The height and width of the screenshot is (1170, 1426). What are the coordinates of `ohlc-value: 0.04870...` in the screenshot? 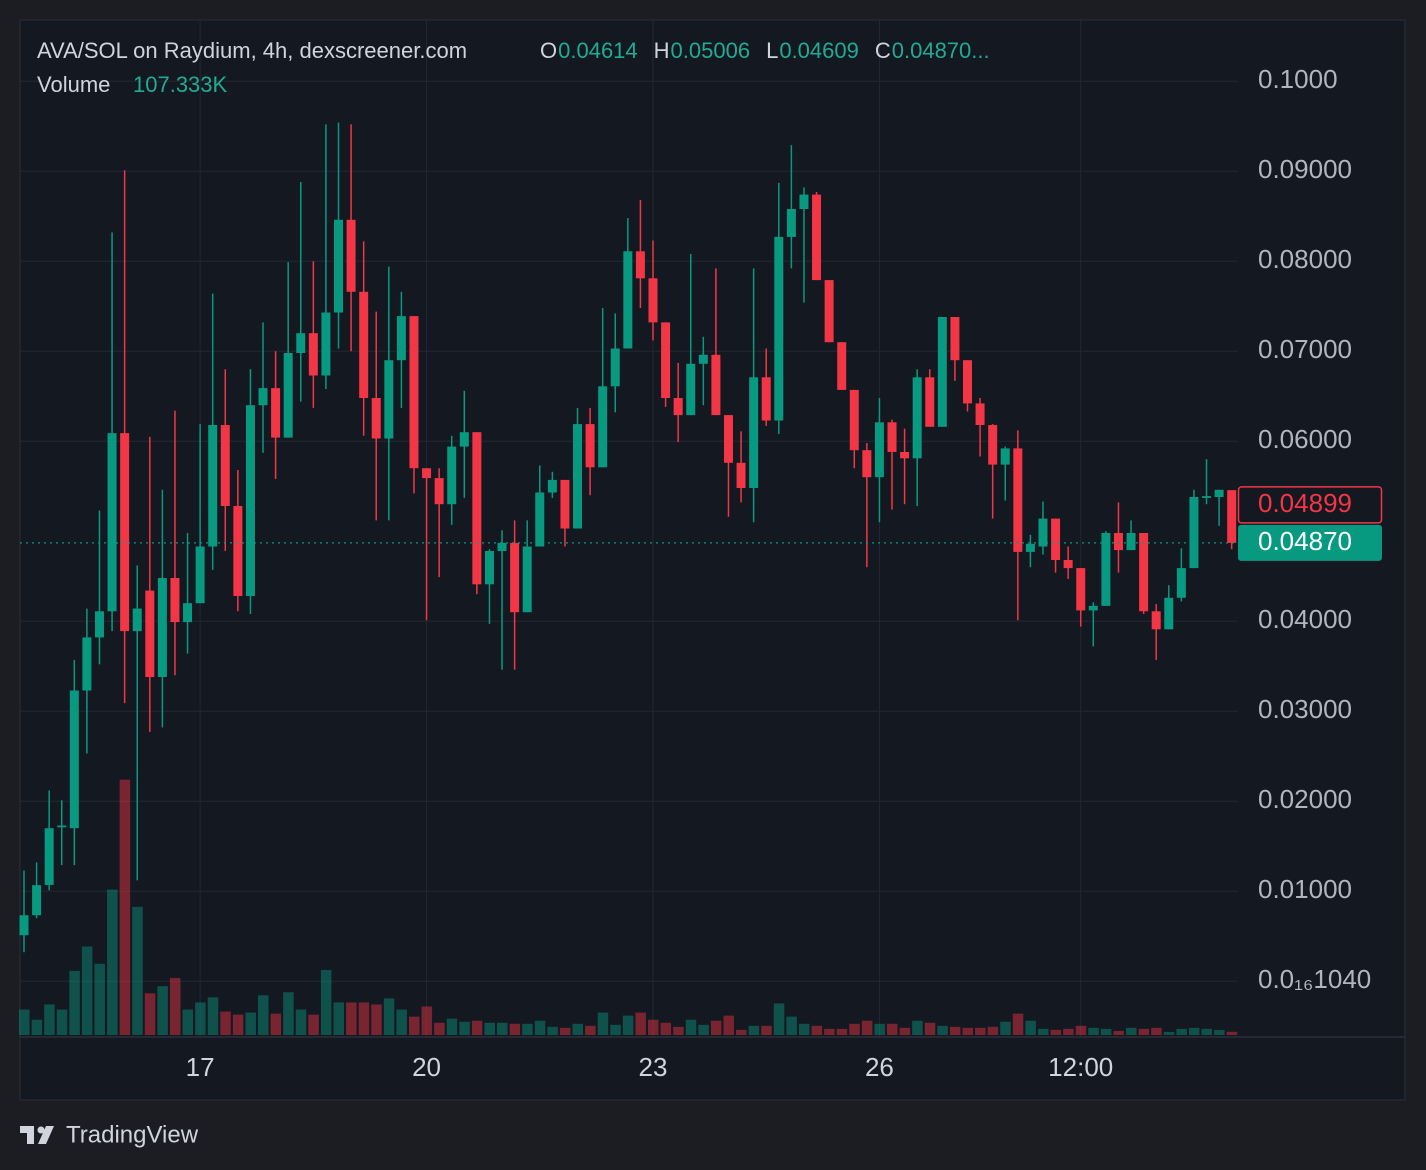 It's located at (941, 50).